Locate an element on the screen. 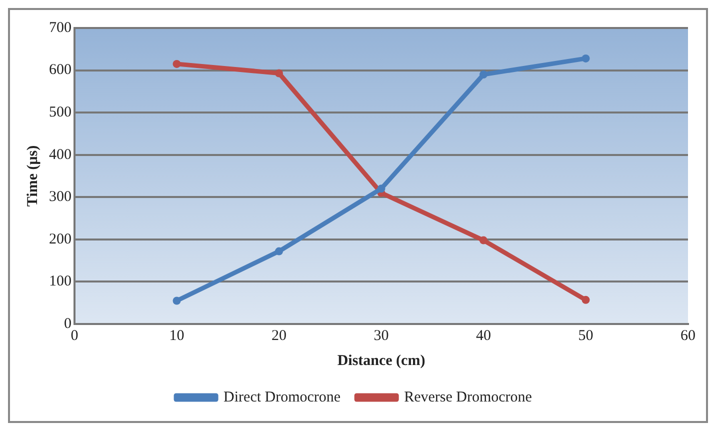  legend-label: Direct Dromocrone is located at coordinates (282, 397).